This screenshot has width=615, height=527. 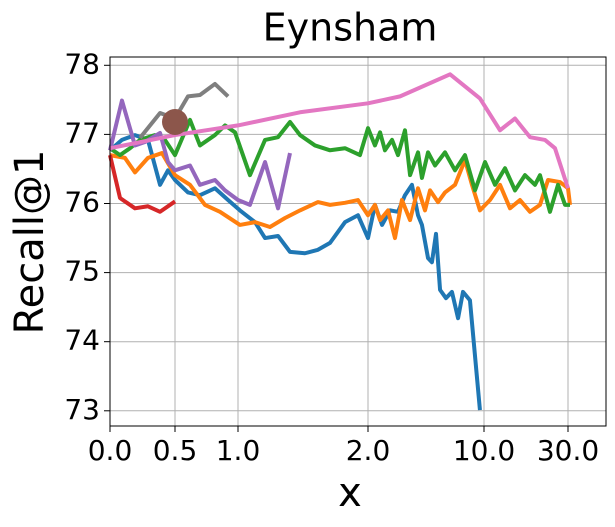 What do you see at coordinates (350, 28) in the screenshot?
I see `chart-title: Eynsham` at bounding box center [350, 28].